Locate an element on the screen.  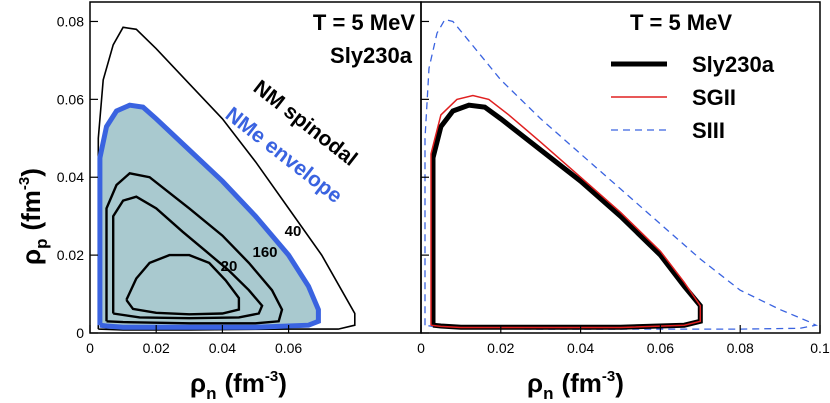
right-x-tick-label: 0.08 is located at coordinates (740, 348).